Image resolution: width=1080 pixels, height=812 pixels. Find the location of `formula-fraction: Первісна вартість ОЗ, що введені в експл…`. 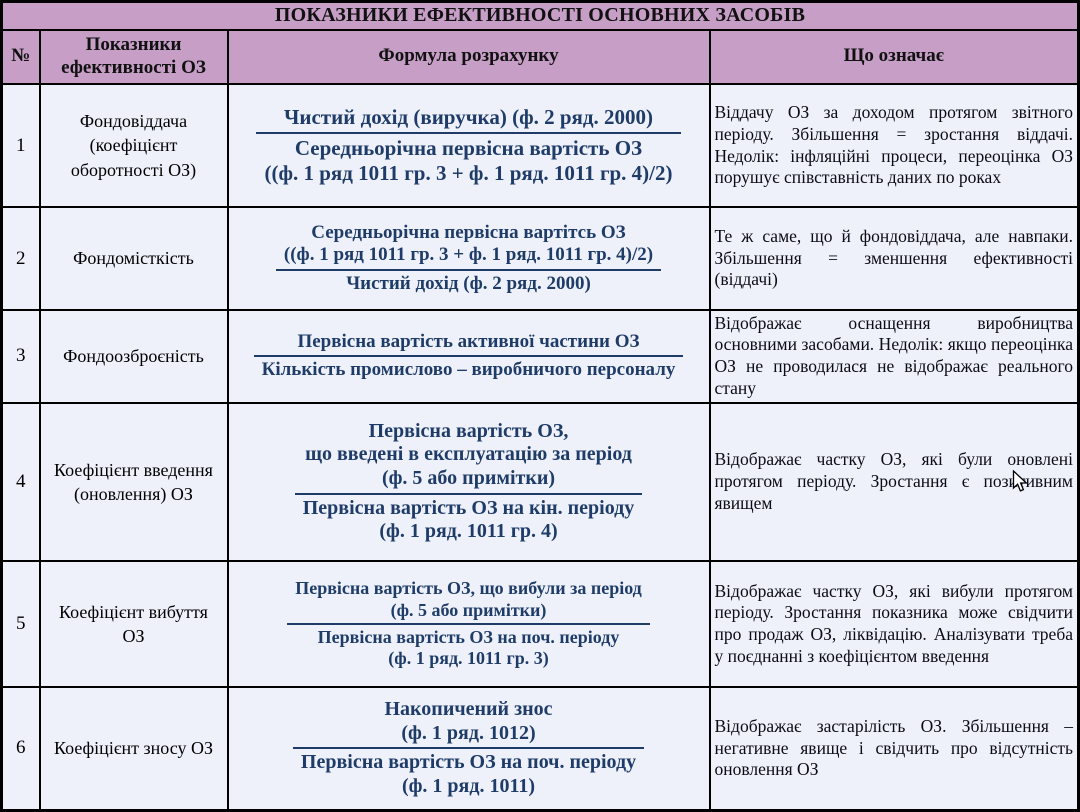

formula-fraction: Первісна вартість ОЗ, що введені в експл… is located at coordinates (468, 481).